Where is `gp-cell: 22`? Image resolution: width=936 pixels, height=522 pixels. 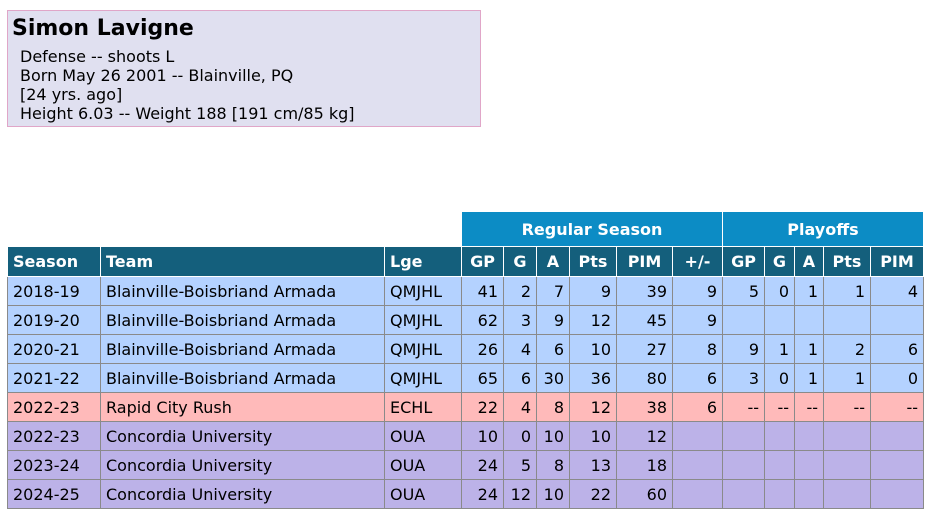 gp-cell: 22 is located at coordinates (482, 407).